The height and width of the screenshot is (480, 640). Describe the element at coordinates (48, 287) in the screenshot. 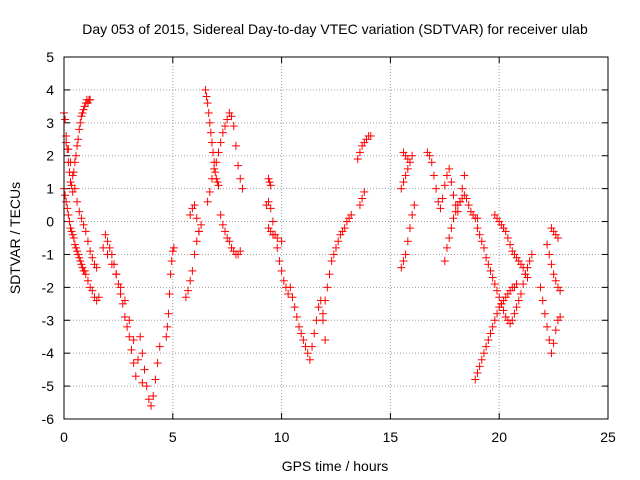

I see `y-tick-label-4: -2` at that location.